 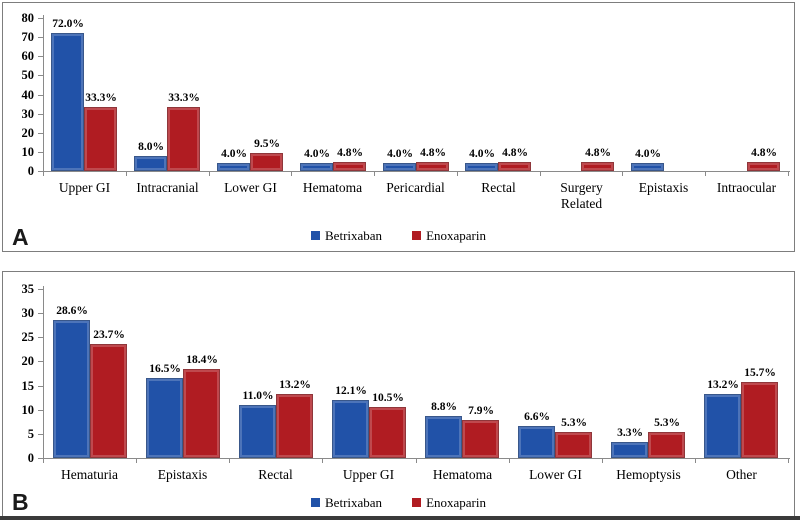 What do you see at coordinates (760, 373) in the screenshot?
I see `bar-value-label: 15.7%` at bounding box center [760, 373].